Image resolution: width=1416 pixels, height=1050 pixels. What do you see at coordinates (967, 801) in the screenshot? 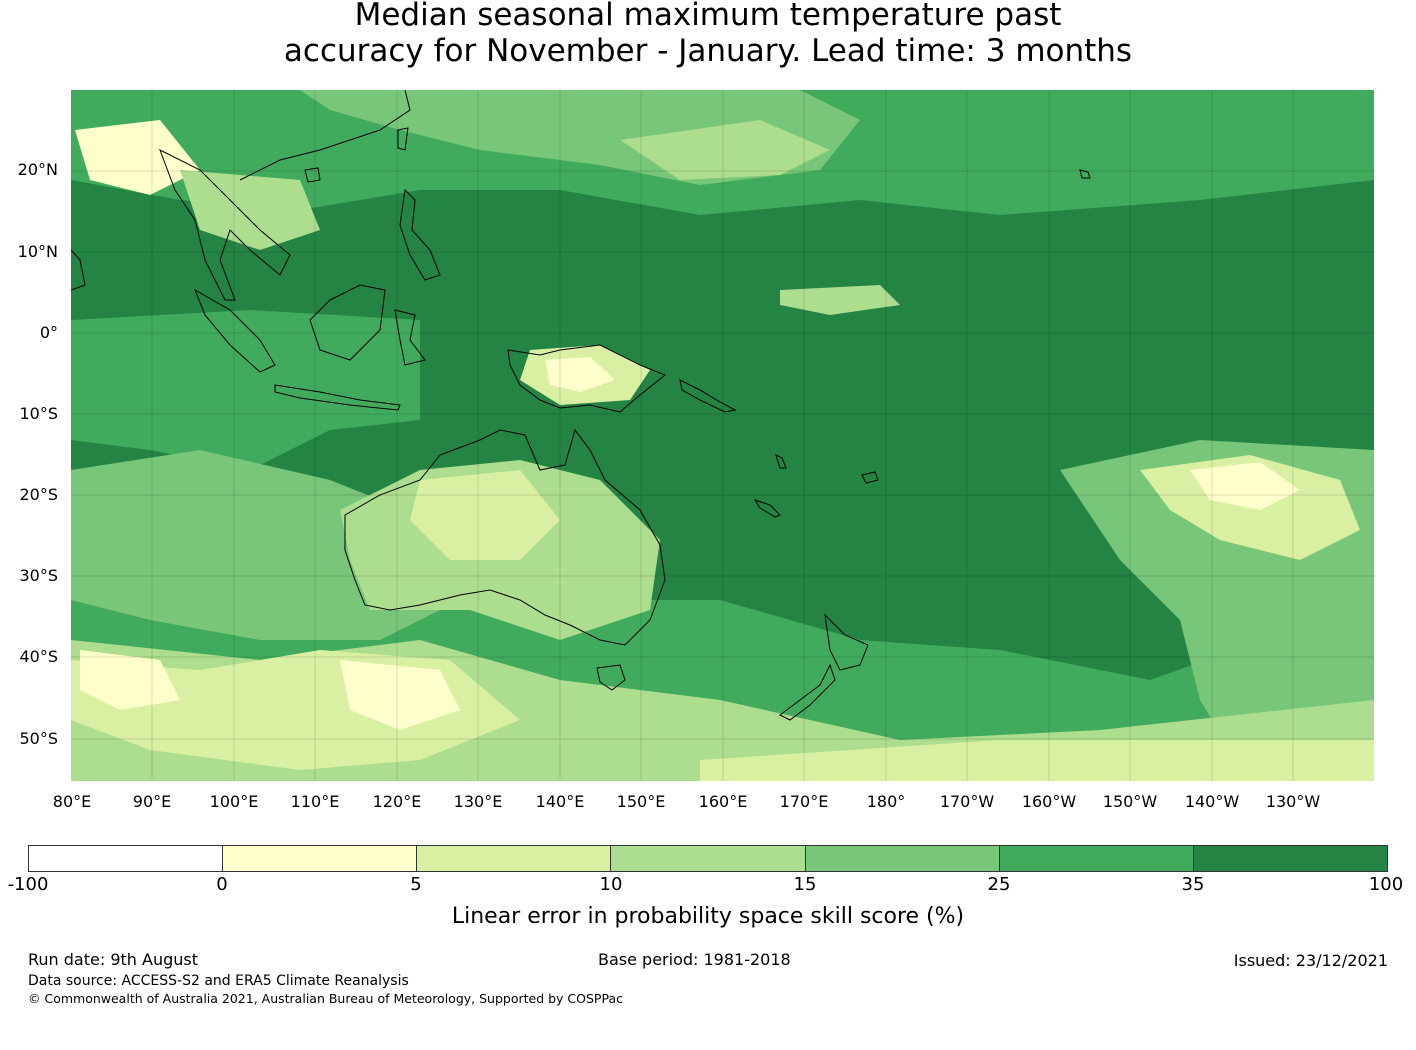
I see `lon-label-170W: 170°W` at bounding box center [967, 801].